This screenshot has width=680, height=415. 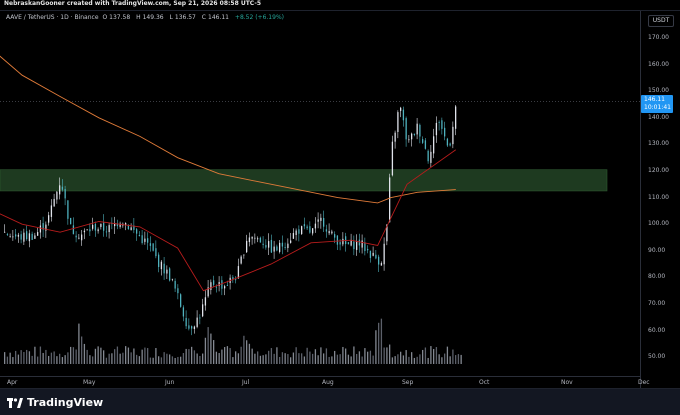 What do you see at coordinates (55, 402) in the screenshot?
I see `tradingview-logo: TradingView` at bounding box center [55, 402].